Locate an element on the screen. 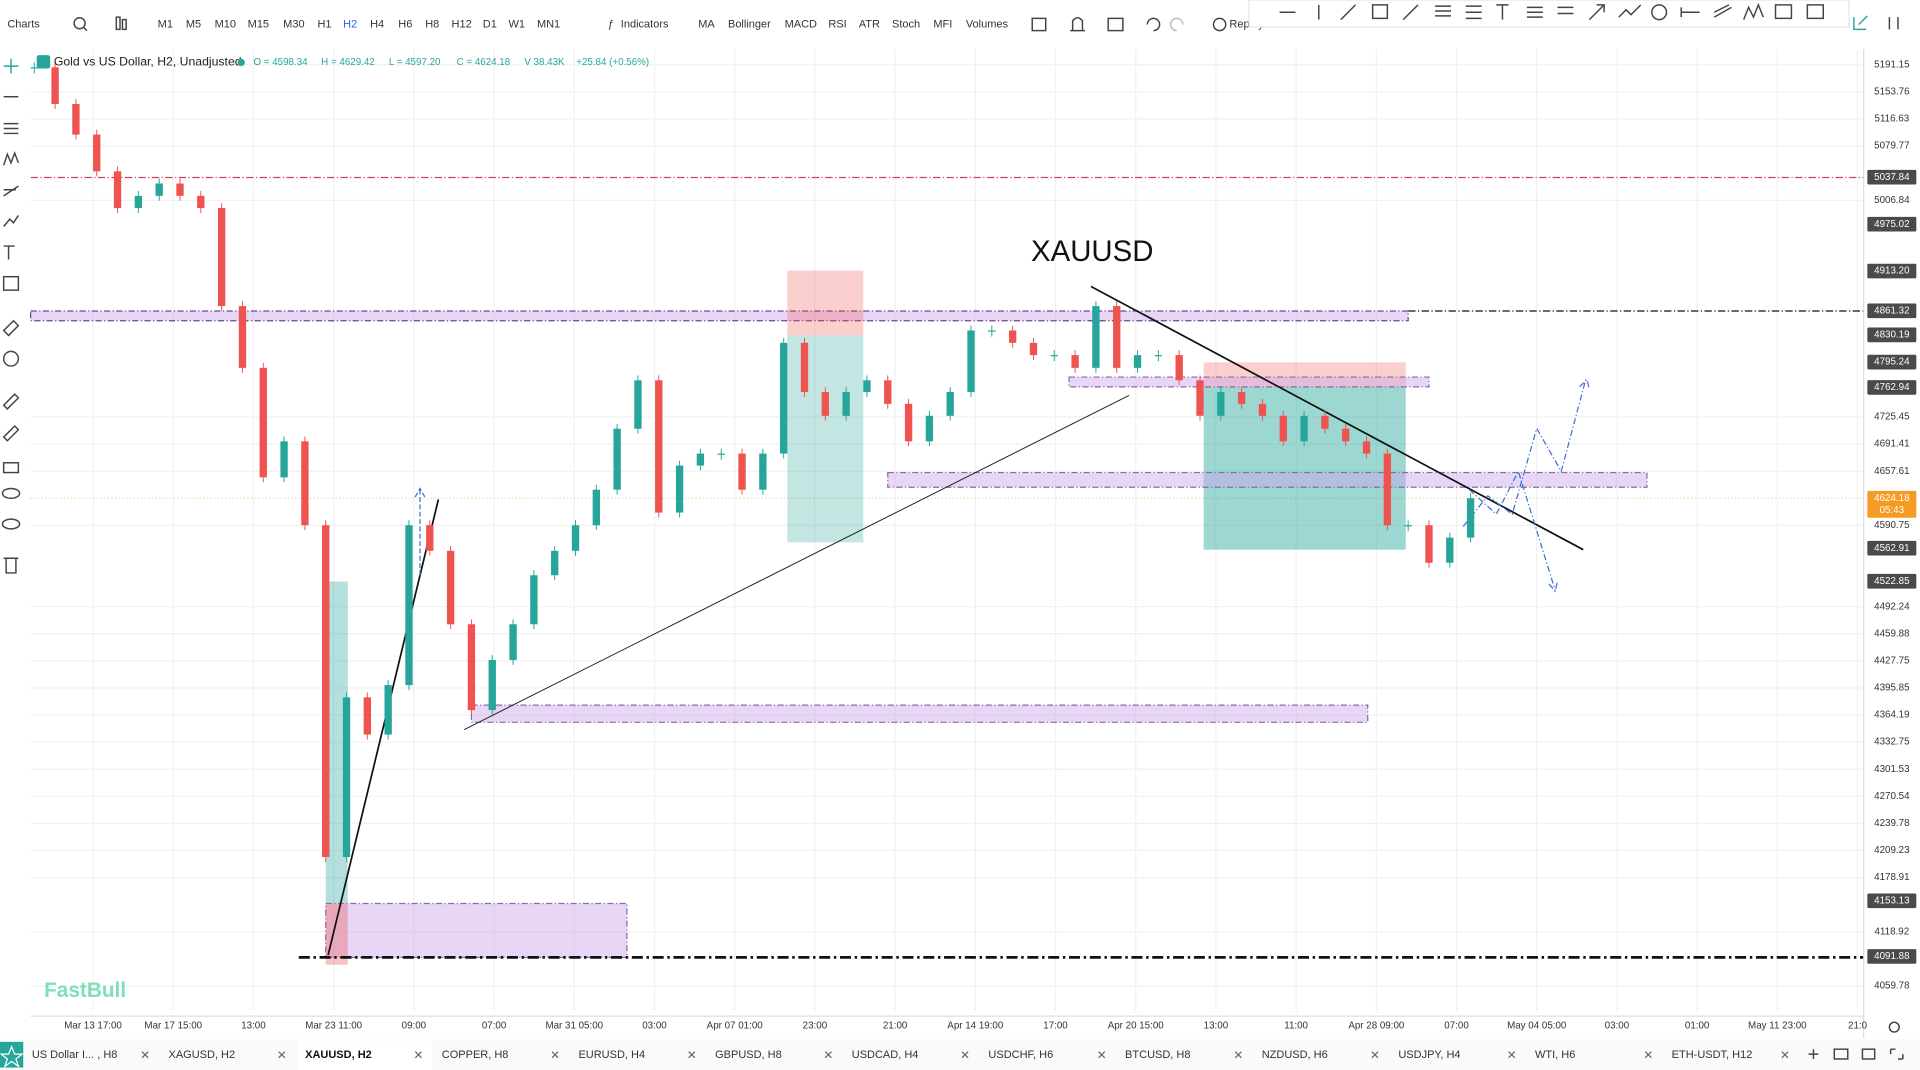 Image resolution: width=1920 pixels, height=1070 pixels. add-tab is located at coordinates (1813, 1054).